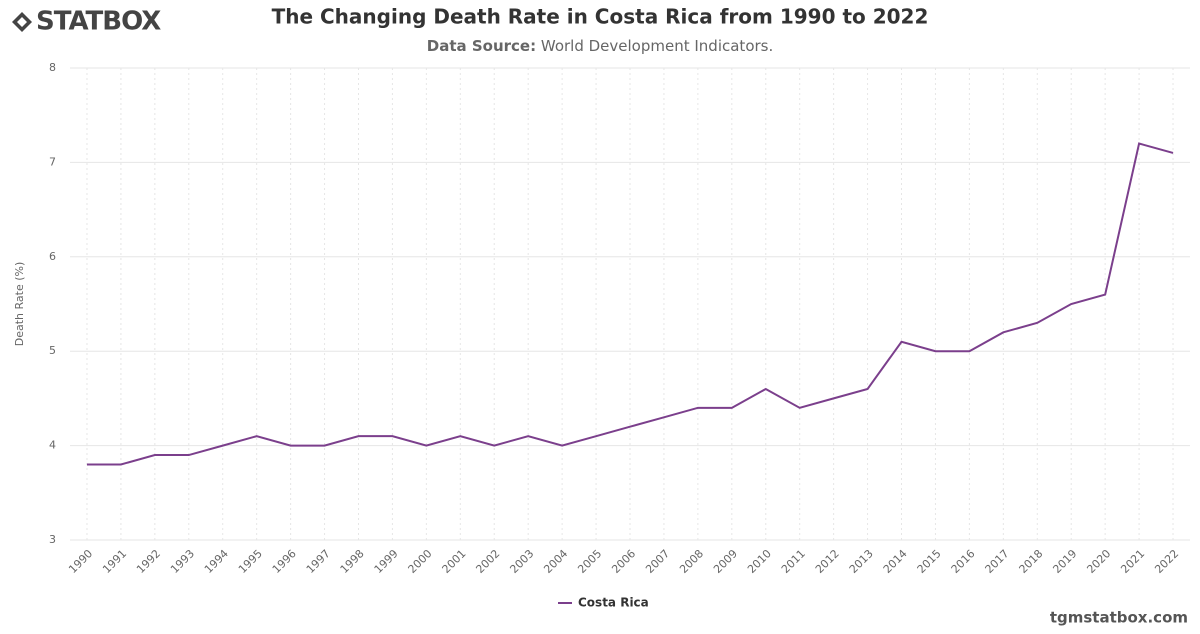  I want to click on x-tick-label: 2020, so click(1098, 561).